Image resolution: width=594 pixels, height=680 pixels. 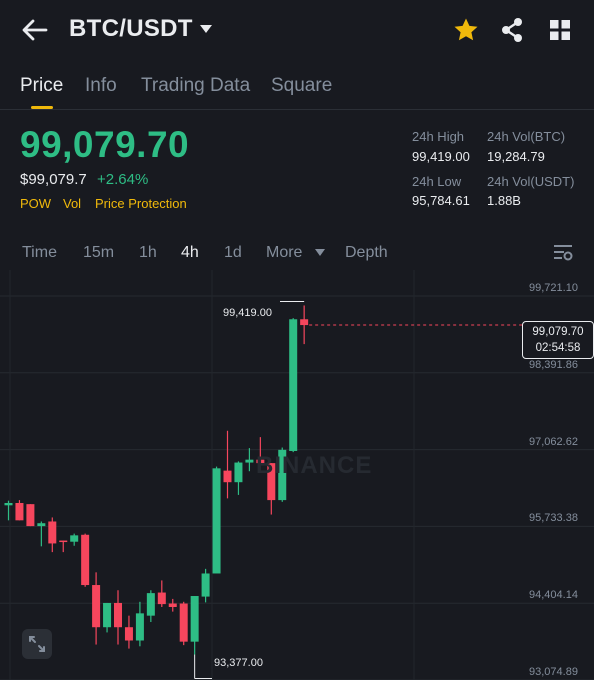 What do you see at coordinates (553, 441) in the screenshot?
I see `y-axis-tick-label: 97,062.62` at bounding box center [553, 441].